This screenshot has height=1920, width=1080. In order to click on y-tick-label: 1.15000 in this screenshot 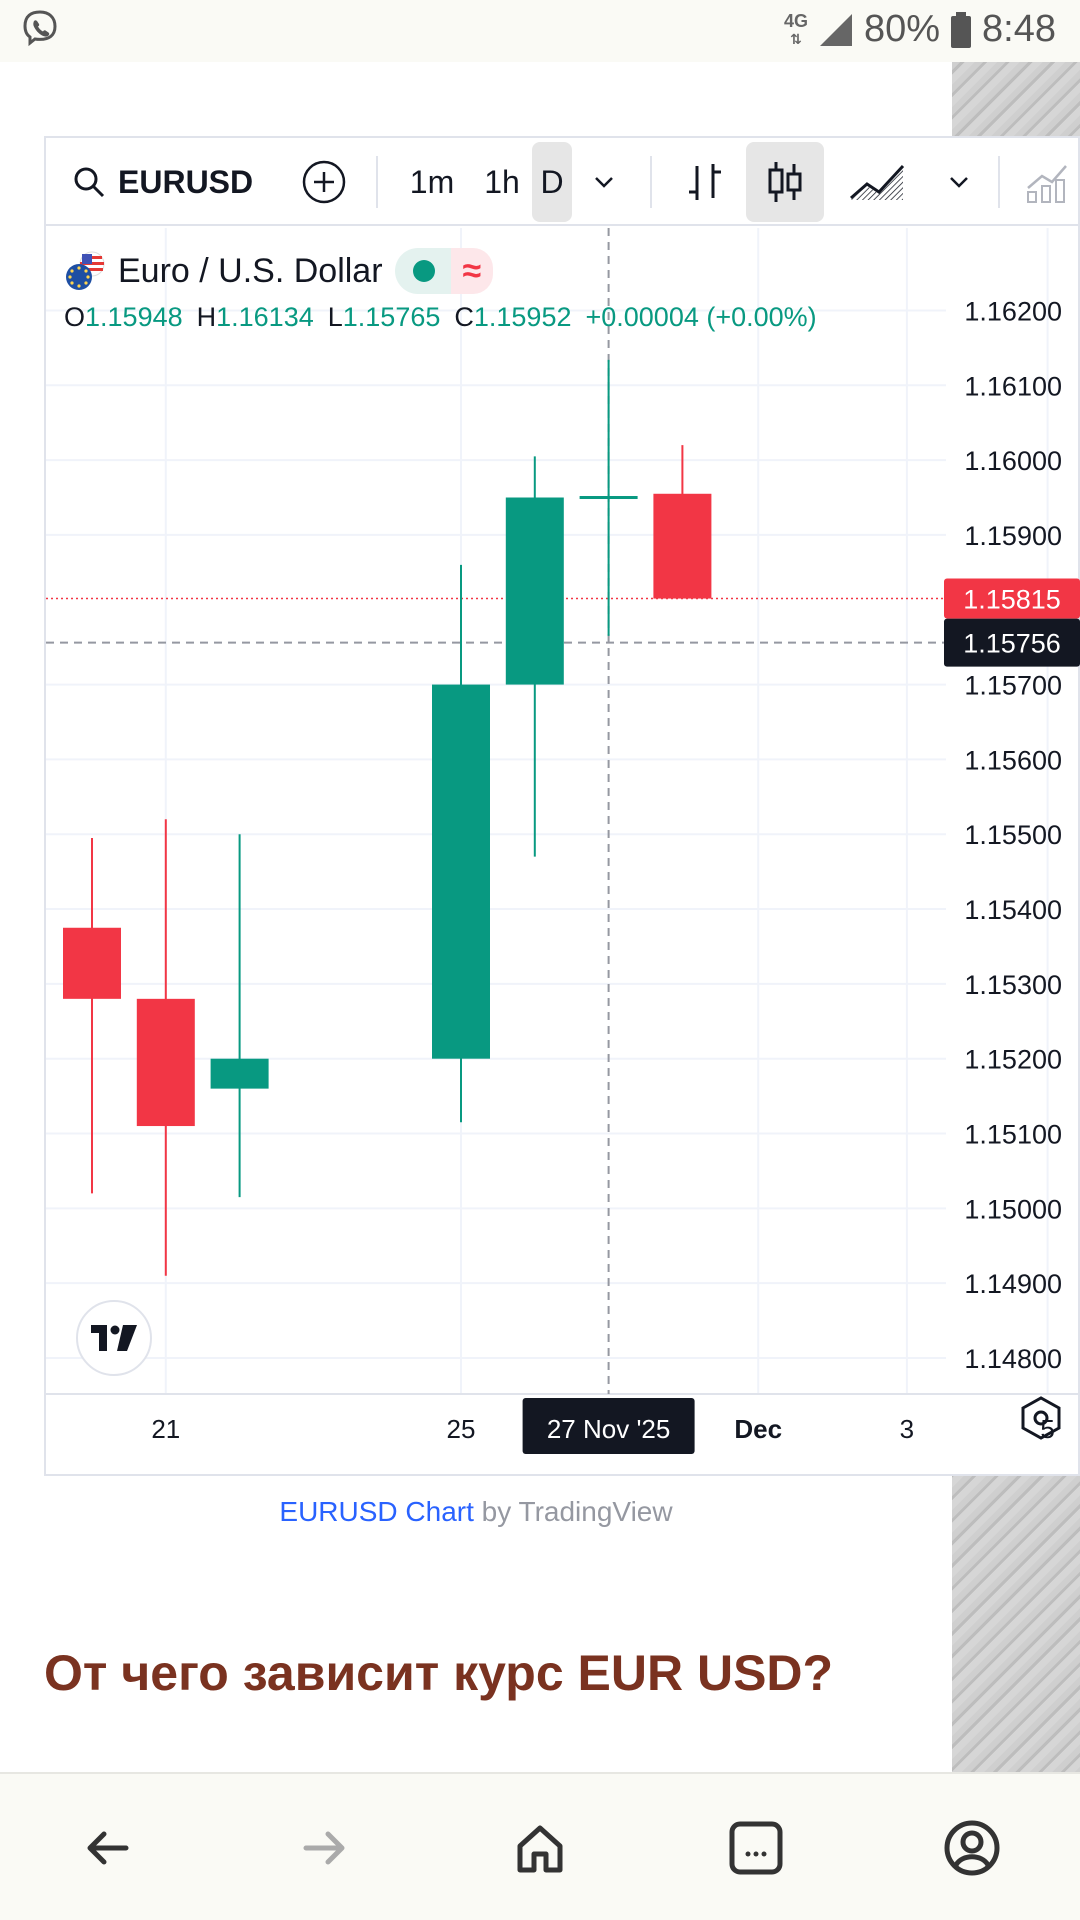, I will do `click(1013, 1209)`.